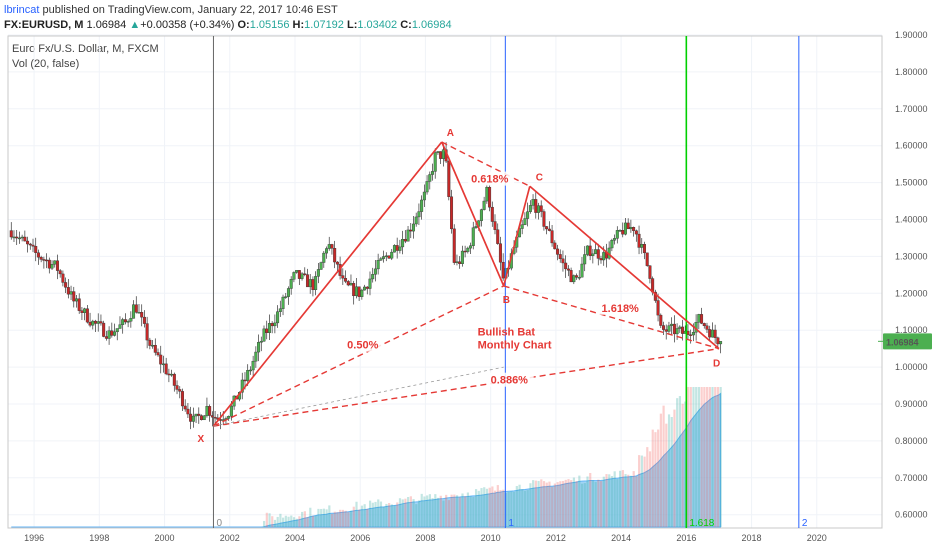 This screenshot has height=550, width=932. I want to click on ratio-label-bg, so click(510, 379).